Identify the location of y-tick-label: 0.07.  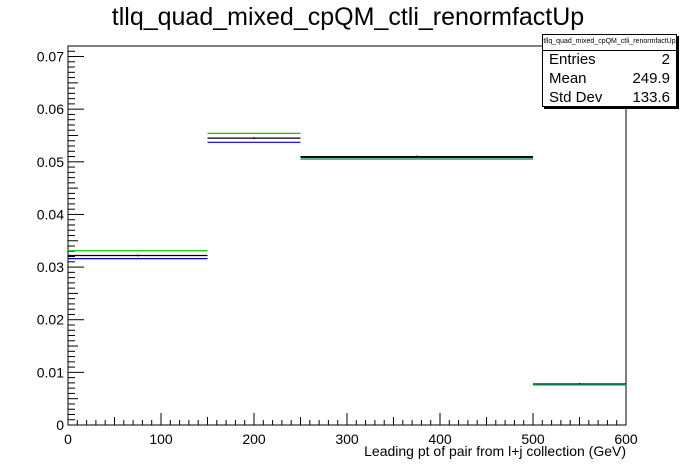
(50, 57).